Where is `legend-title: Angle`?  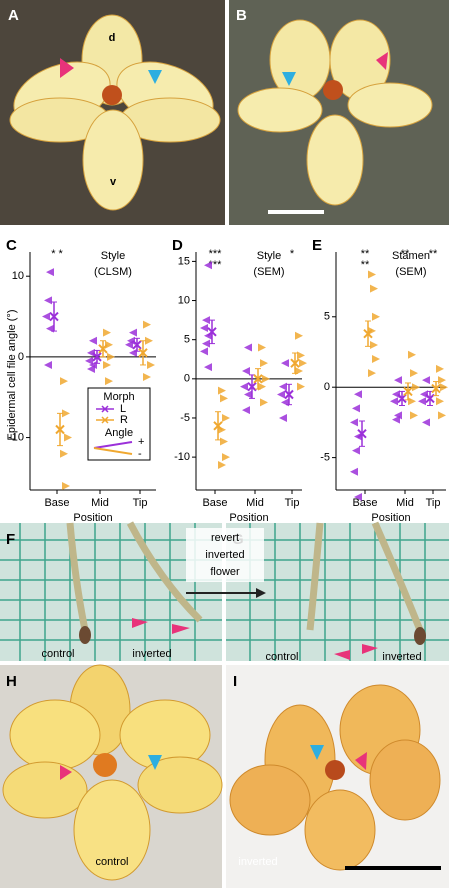
legend-title: Angle is located at coordinates (119, 433).